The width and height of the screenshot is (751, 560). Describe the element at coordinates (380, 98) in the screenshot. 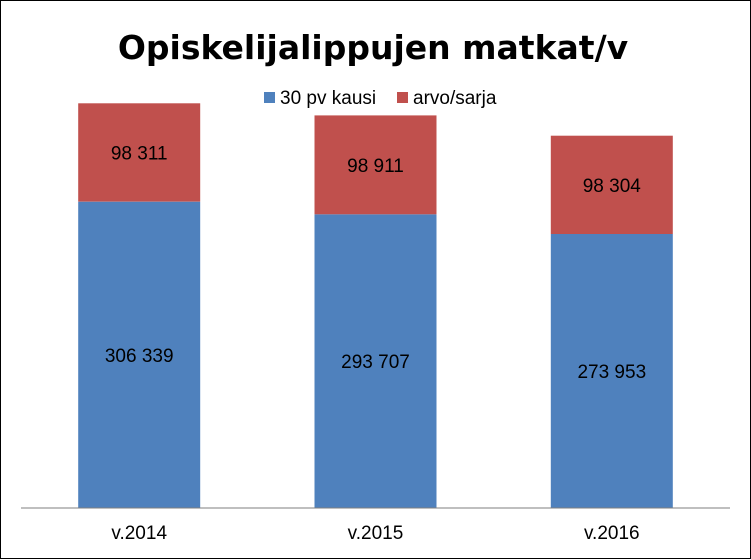

I see `chart-legend: 30 pv kausi arvo/sarja` at that location.